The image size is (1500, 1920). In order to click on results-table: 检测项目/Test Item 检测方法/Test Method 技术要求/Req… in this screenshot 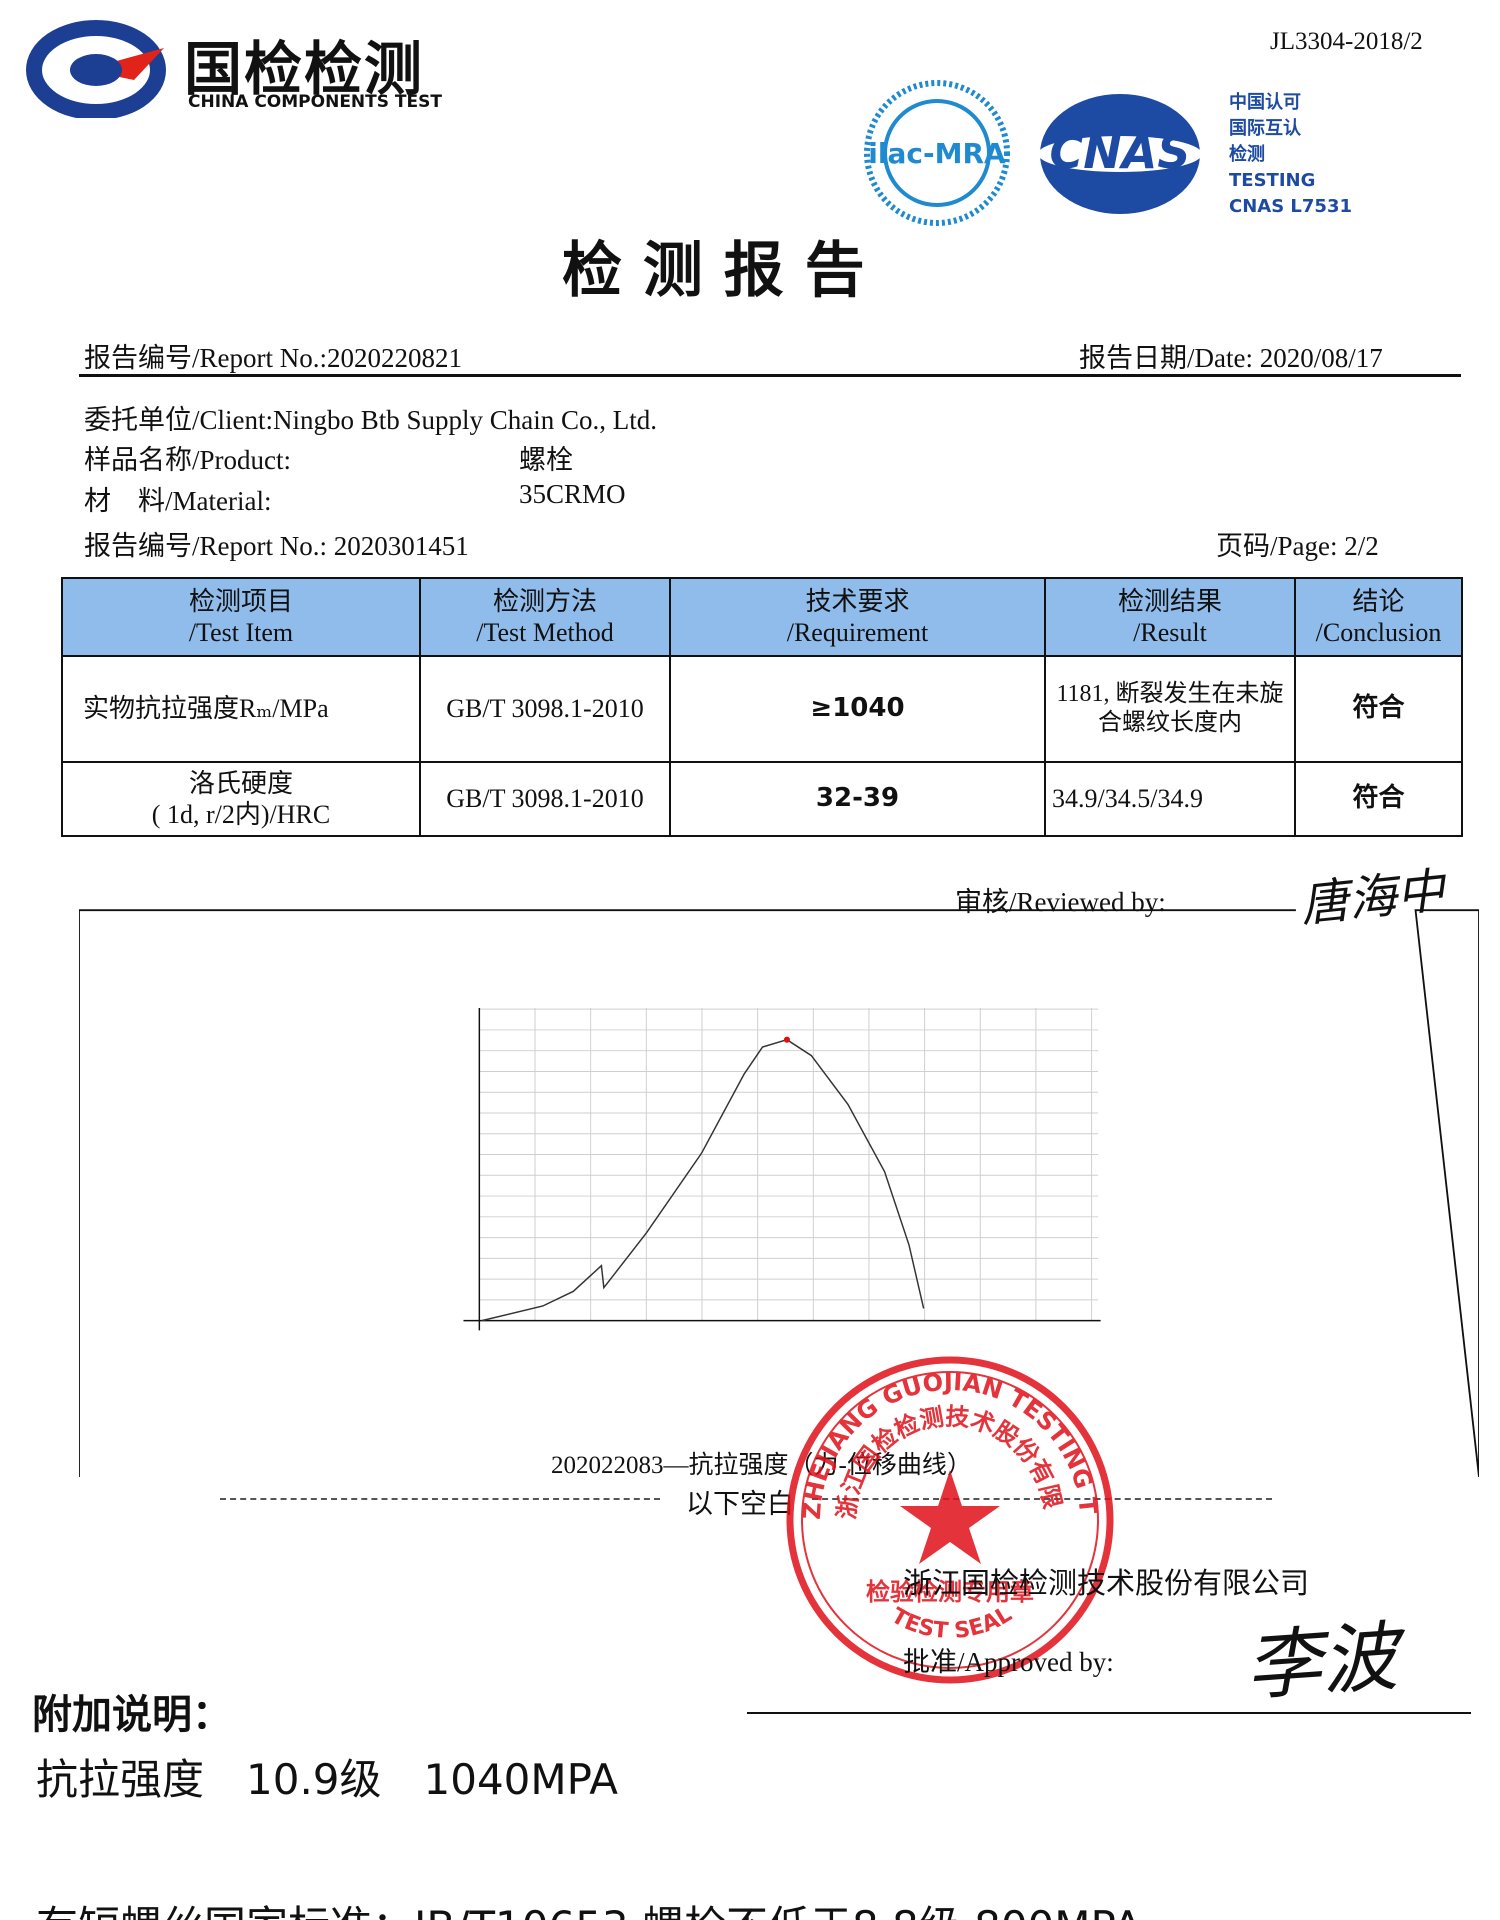, I will do `click(762, 707)`.